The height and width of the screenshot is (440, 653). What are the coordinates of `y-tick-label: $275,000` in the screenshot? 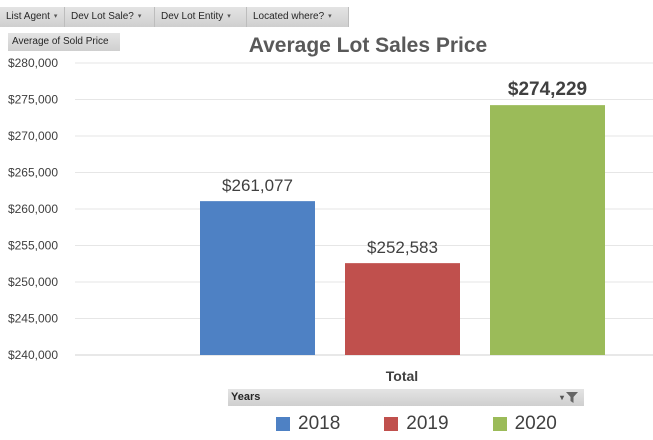 It's located at (33, 100).